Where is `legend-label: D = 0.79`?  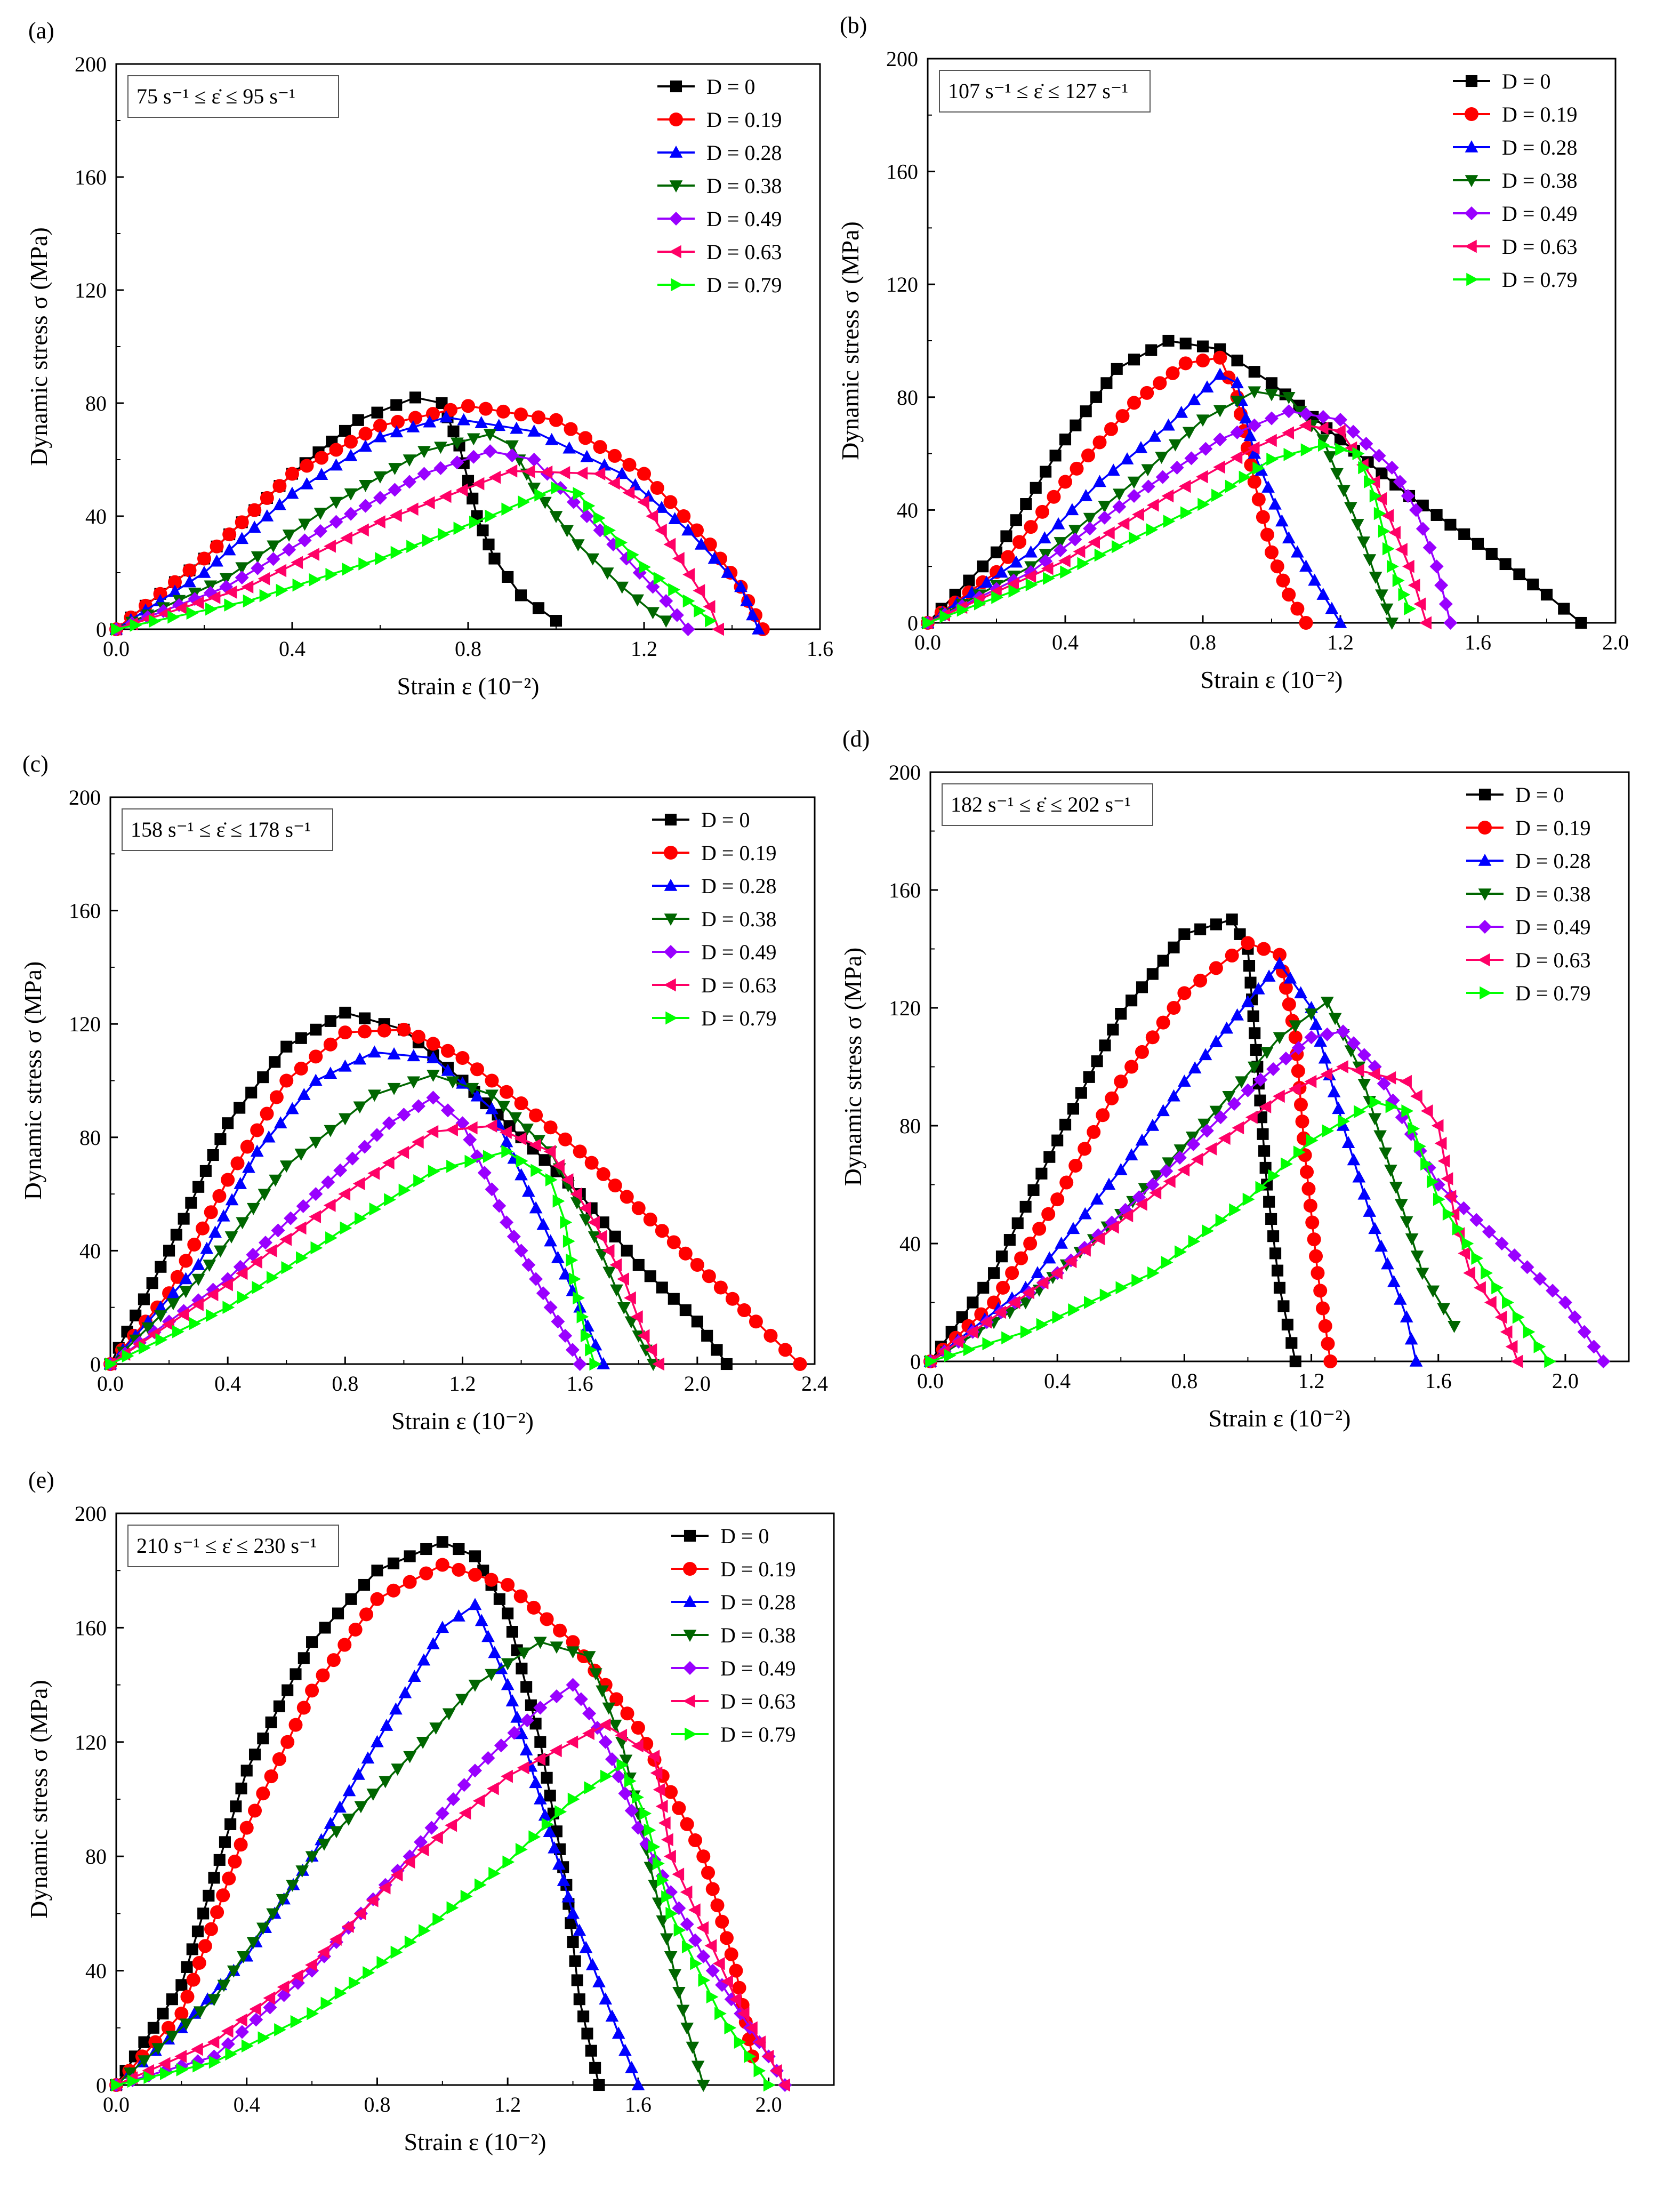
legend-label: D = 0.79 is located at coordinates (738, 1018).